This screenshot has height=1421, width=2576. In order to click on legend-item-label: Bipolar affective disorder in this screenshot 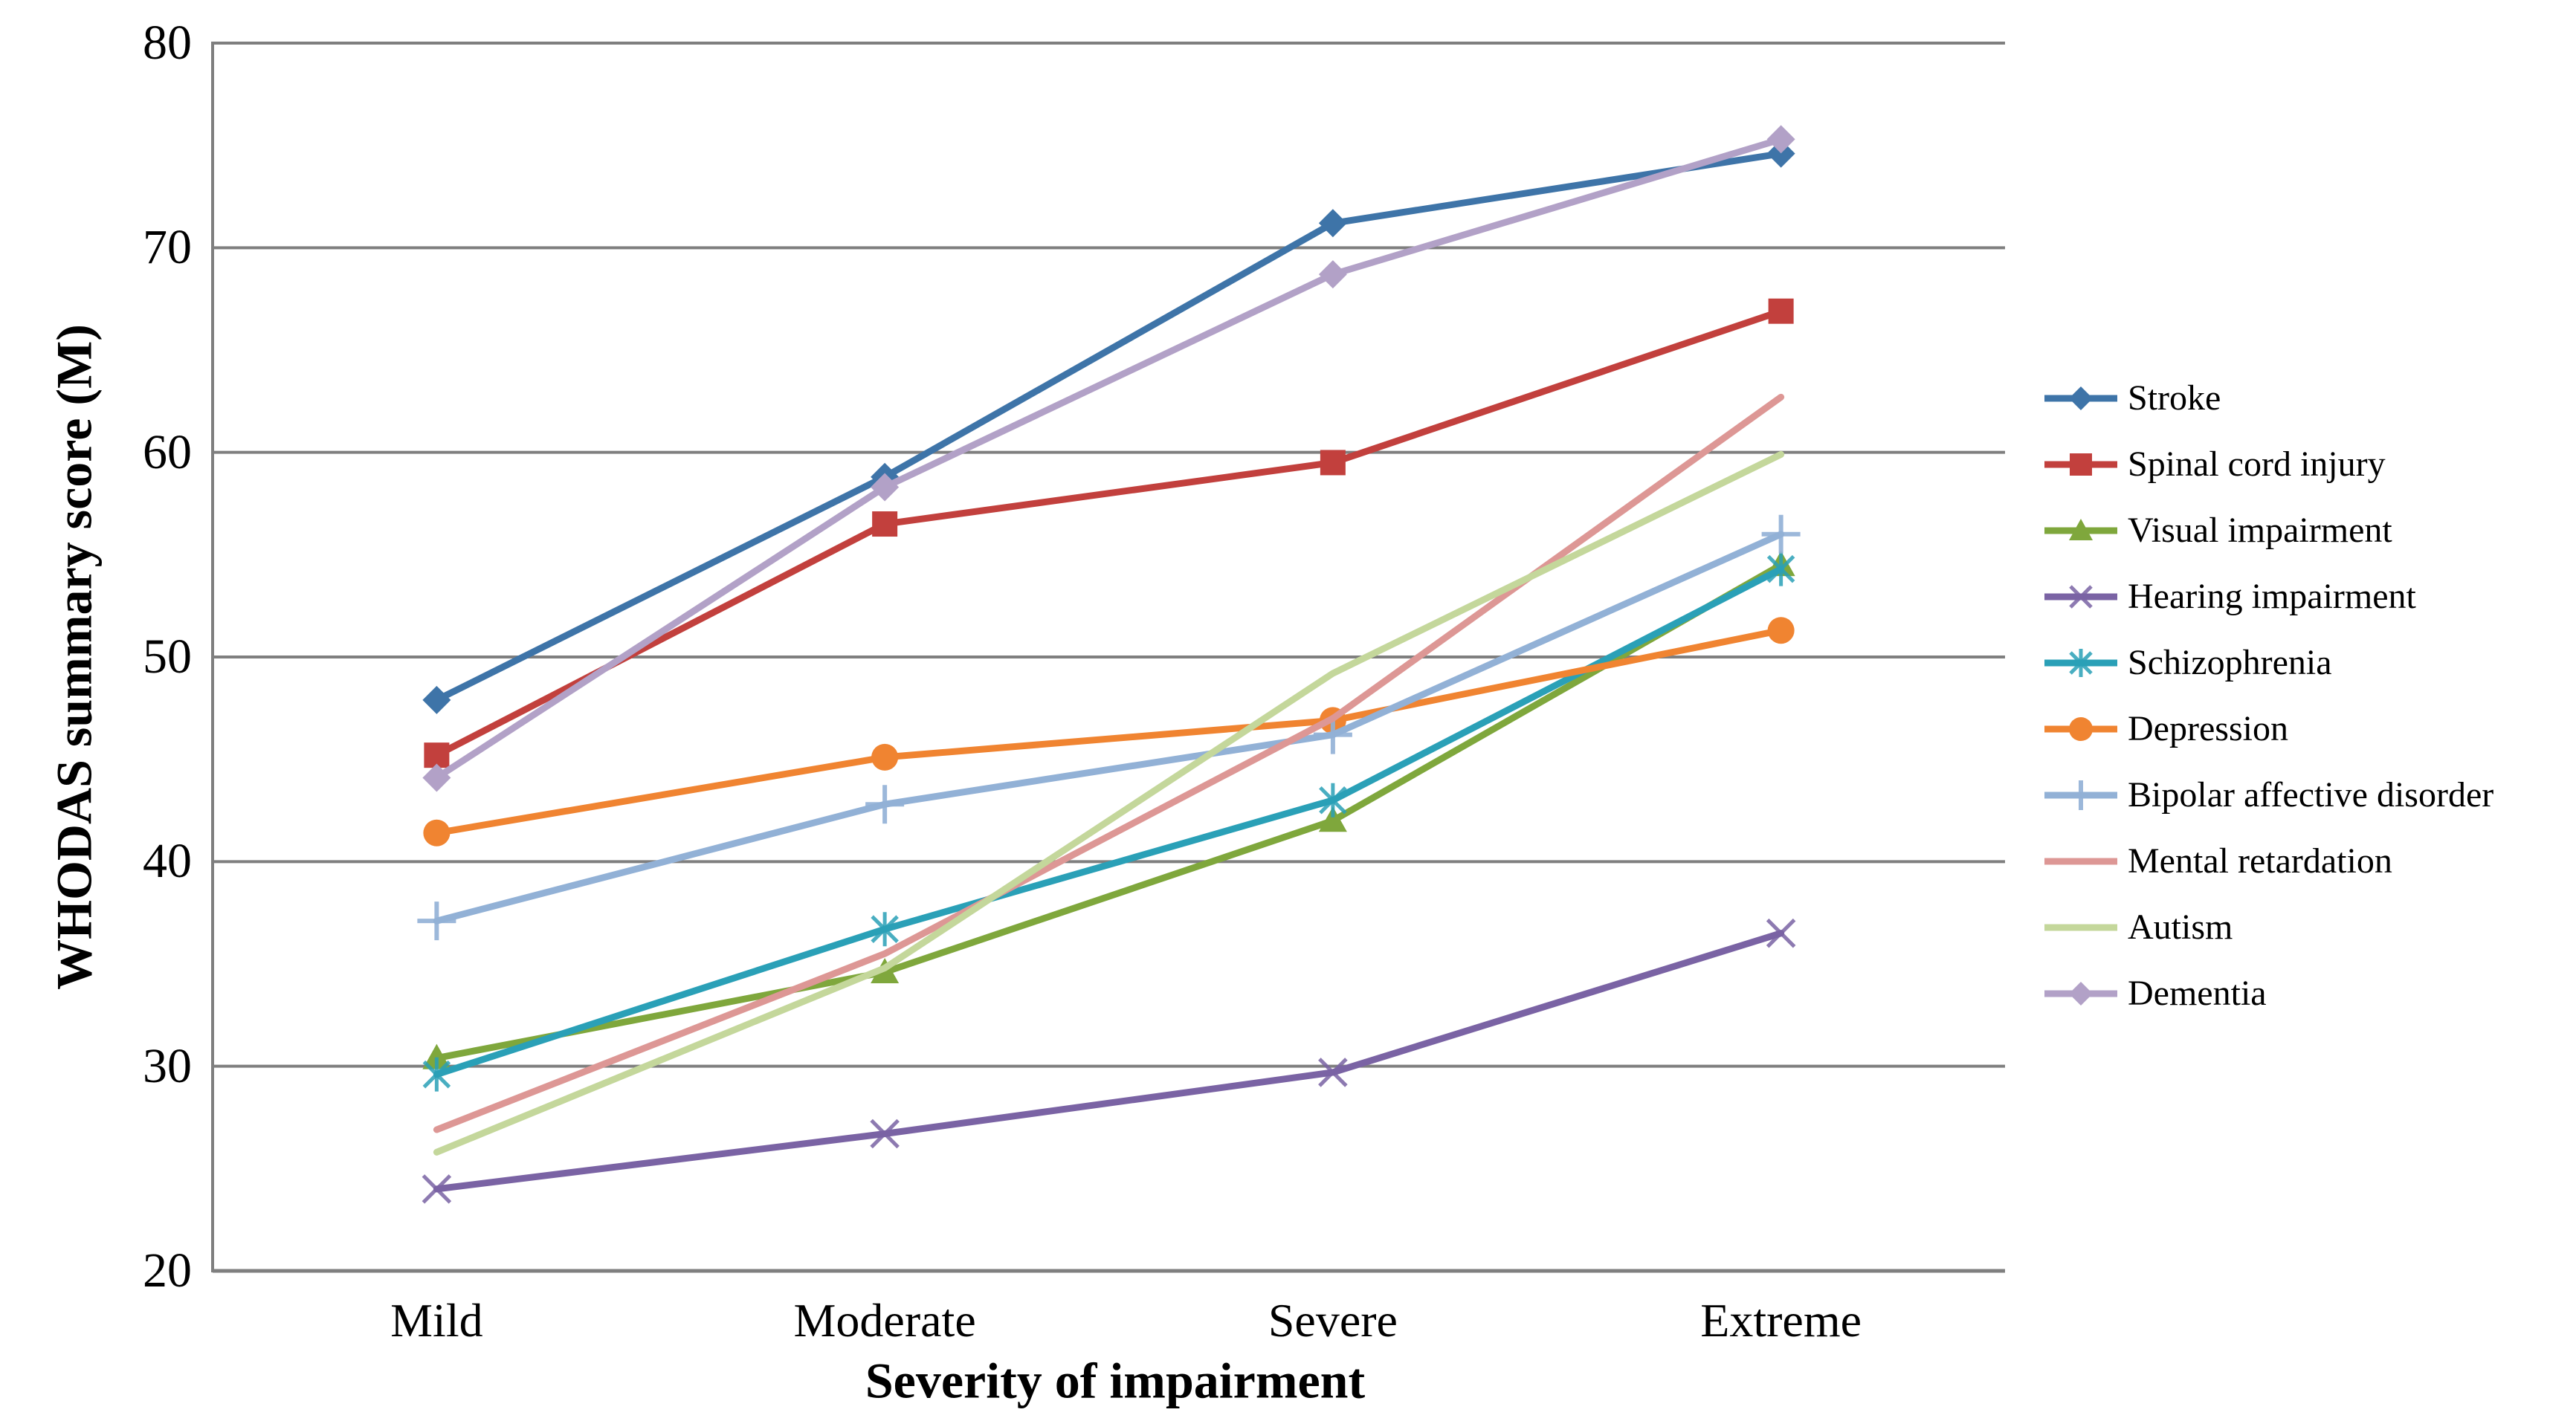, I will do `click(2311, 795)`.